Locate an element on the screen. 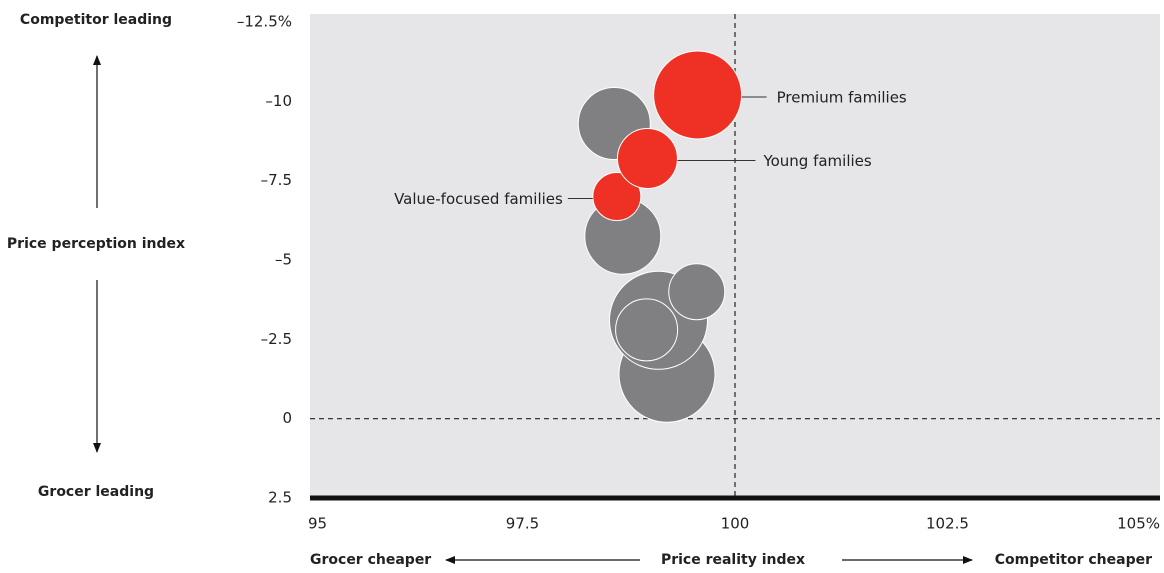  y-axis-label: Price perception index is located at coordinates (96, 244).